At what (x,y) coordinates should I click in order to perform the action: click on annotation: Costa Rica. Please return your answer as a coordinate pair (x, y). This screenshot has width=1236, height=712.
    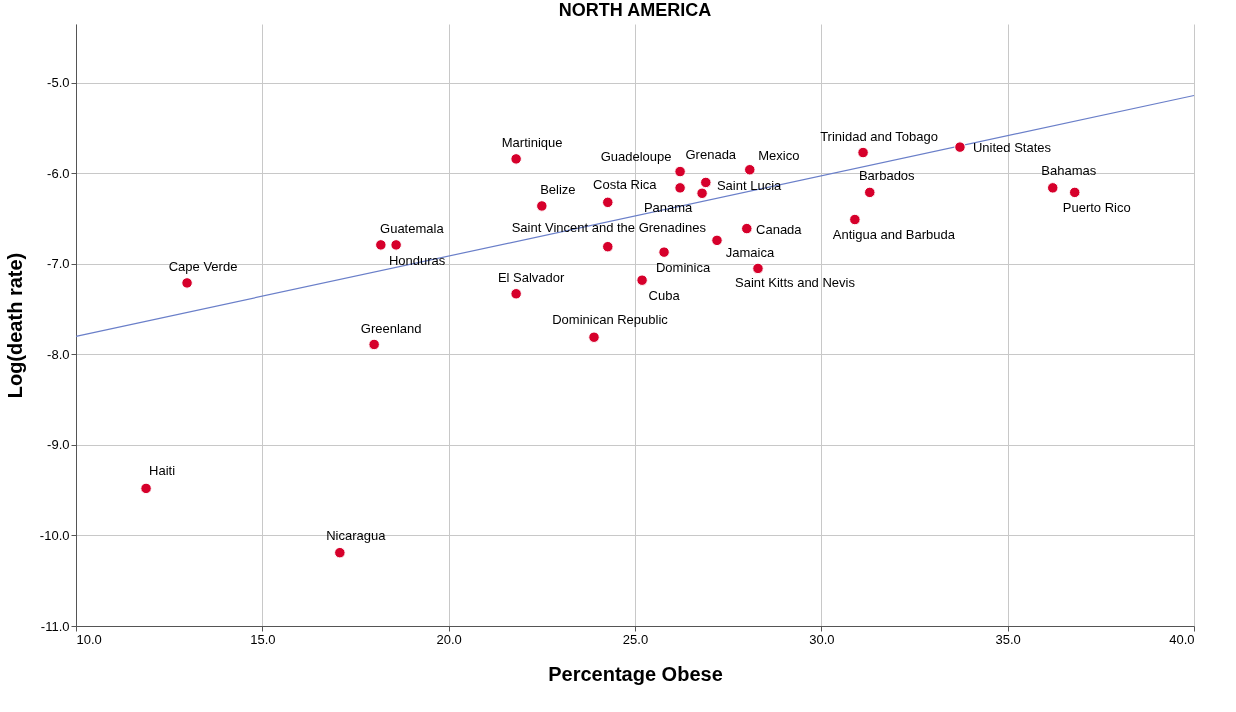
    Looking at the image, I should click on (625, 185).